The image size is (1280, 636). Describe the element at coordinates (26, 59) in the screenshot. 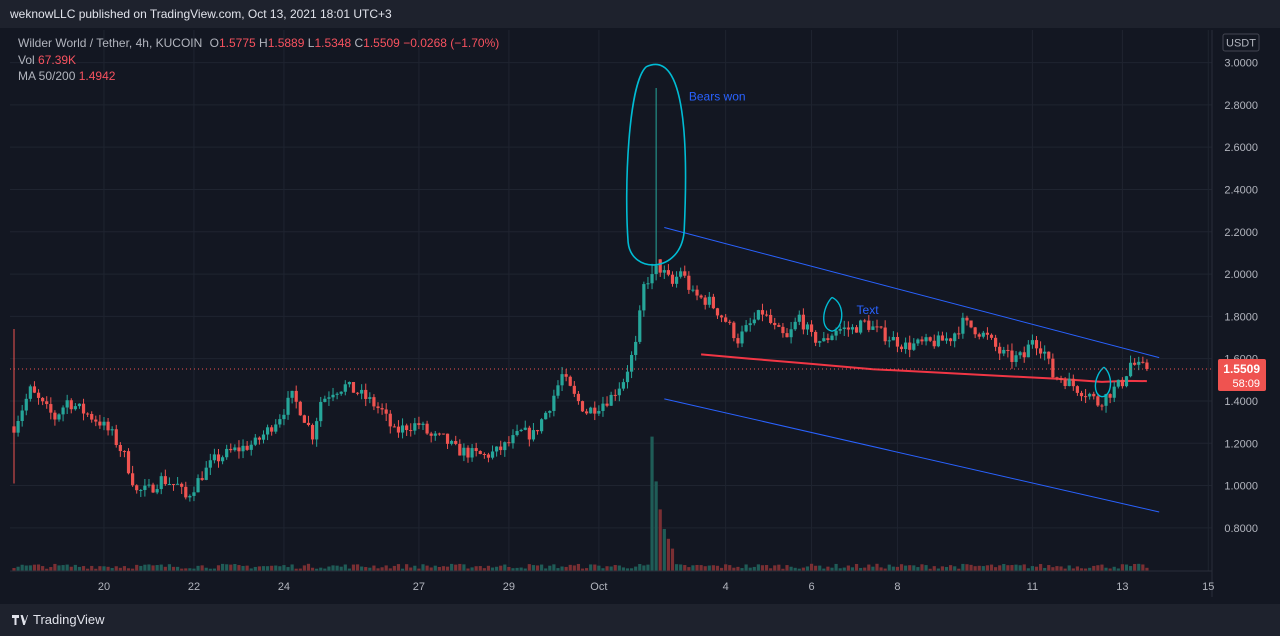

I see `legend-vol-label: Vol` at that location.